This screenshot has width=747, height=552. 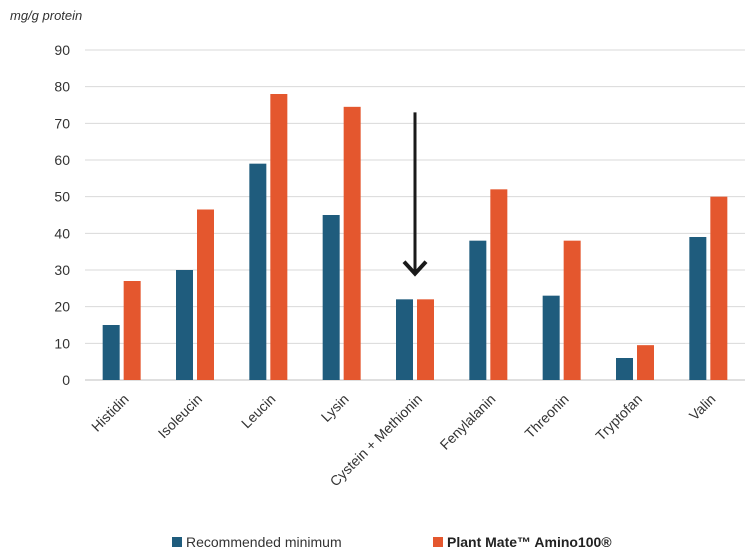 What do you see at coordinates (180, 416) in the screenshot?
I see `x-tick-label: Isoleucin` at bounding box center [180, 416].